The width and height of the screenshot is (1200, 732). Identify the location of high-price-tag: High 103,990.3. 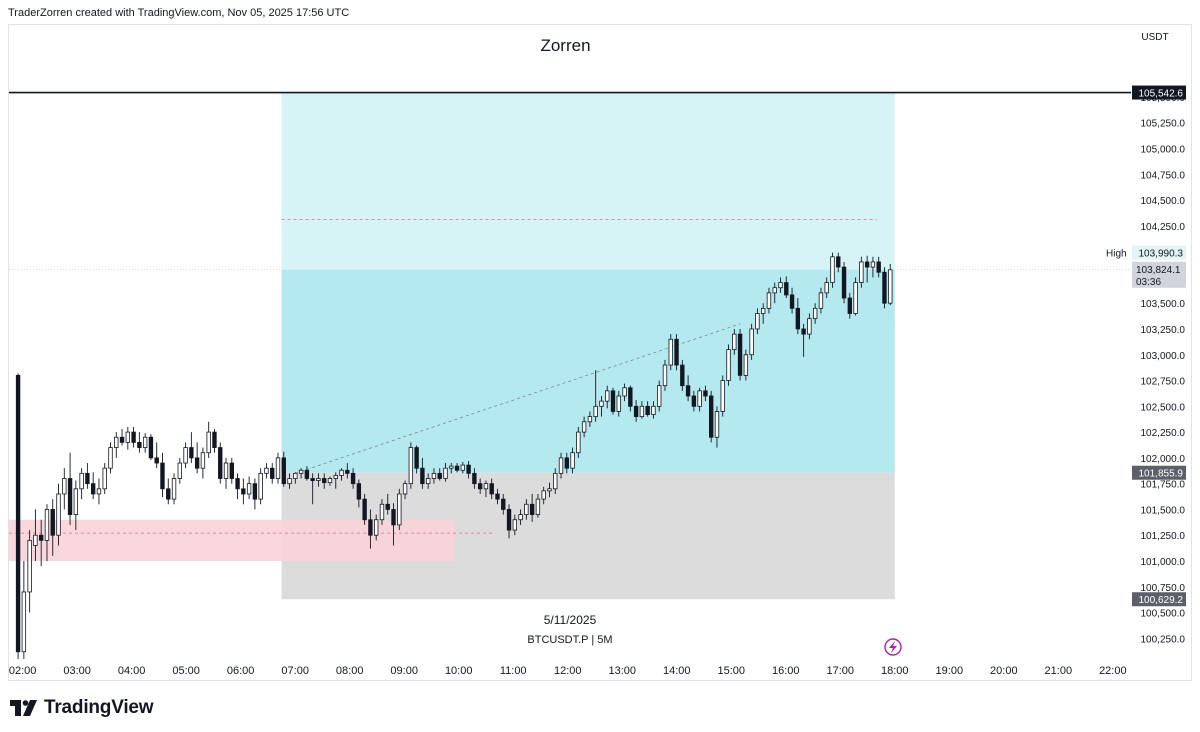
(1146, 252).